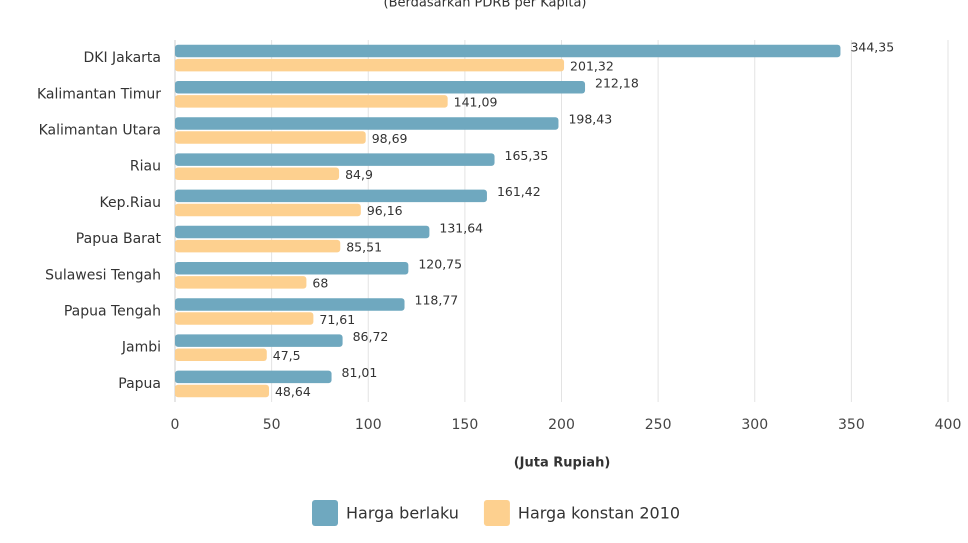  I want to click on value-label: 141,09, so click(476, 102).